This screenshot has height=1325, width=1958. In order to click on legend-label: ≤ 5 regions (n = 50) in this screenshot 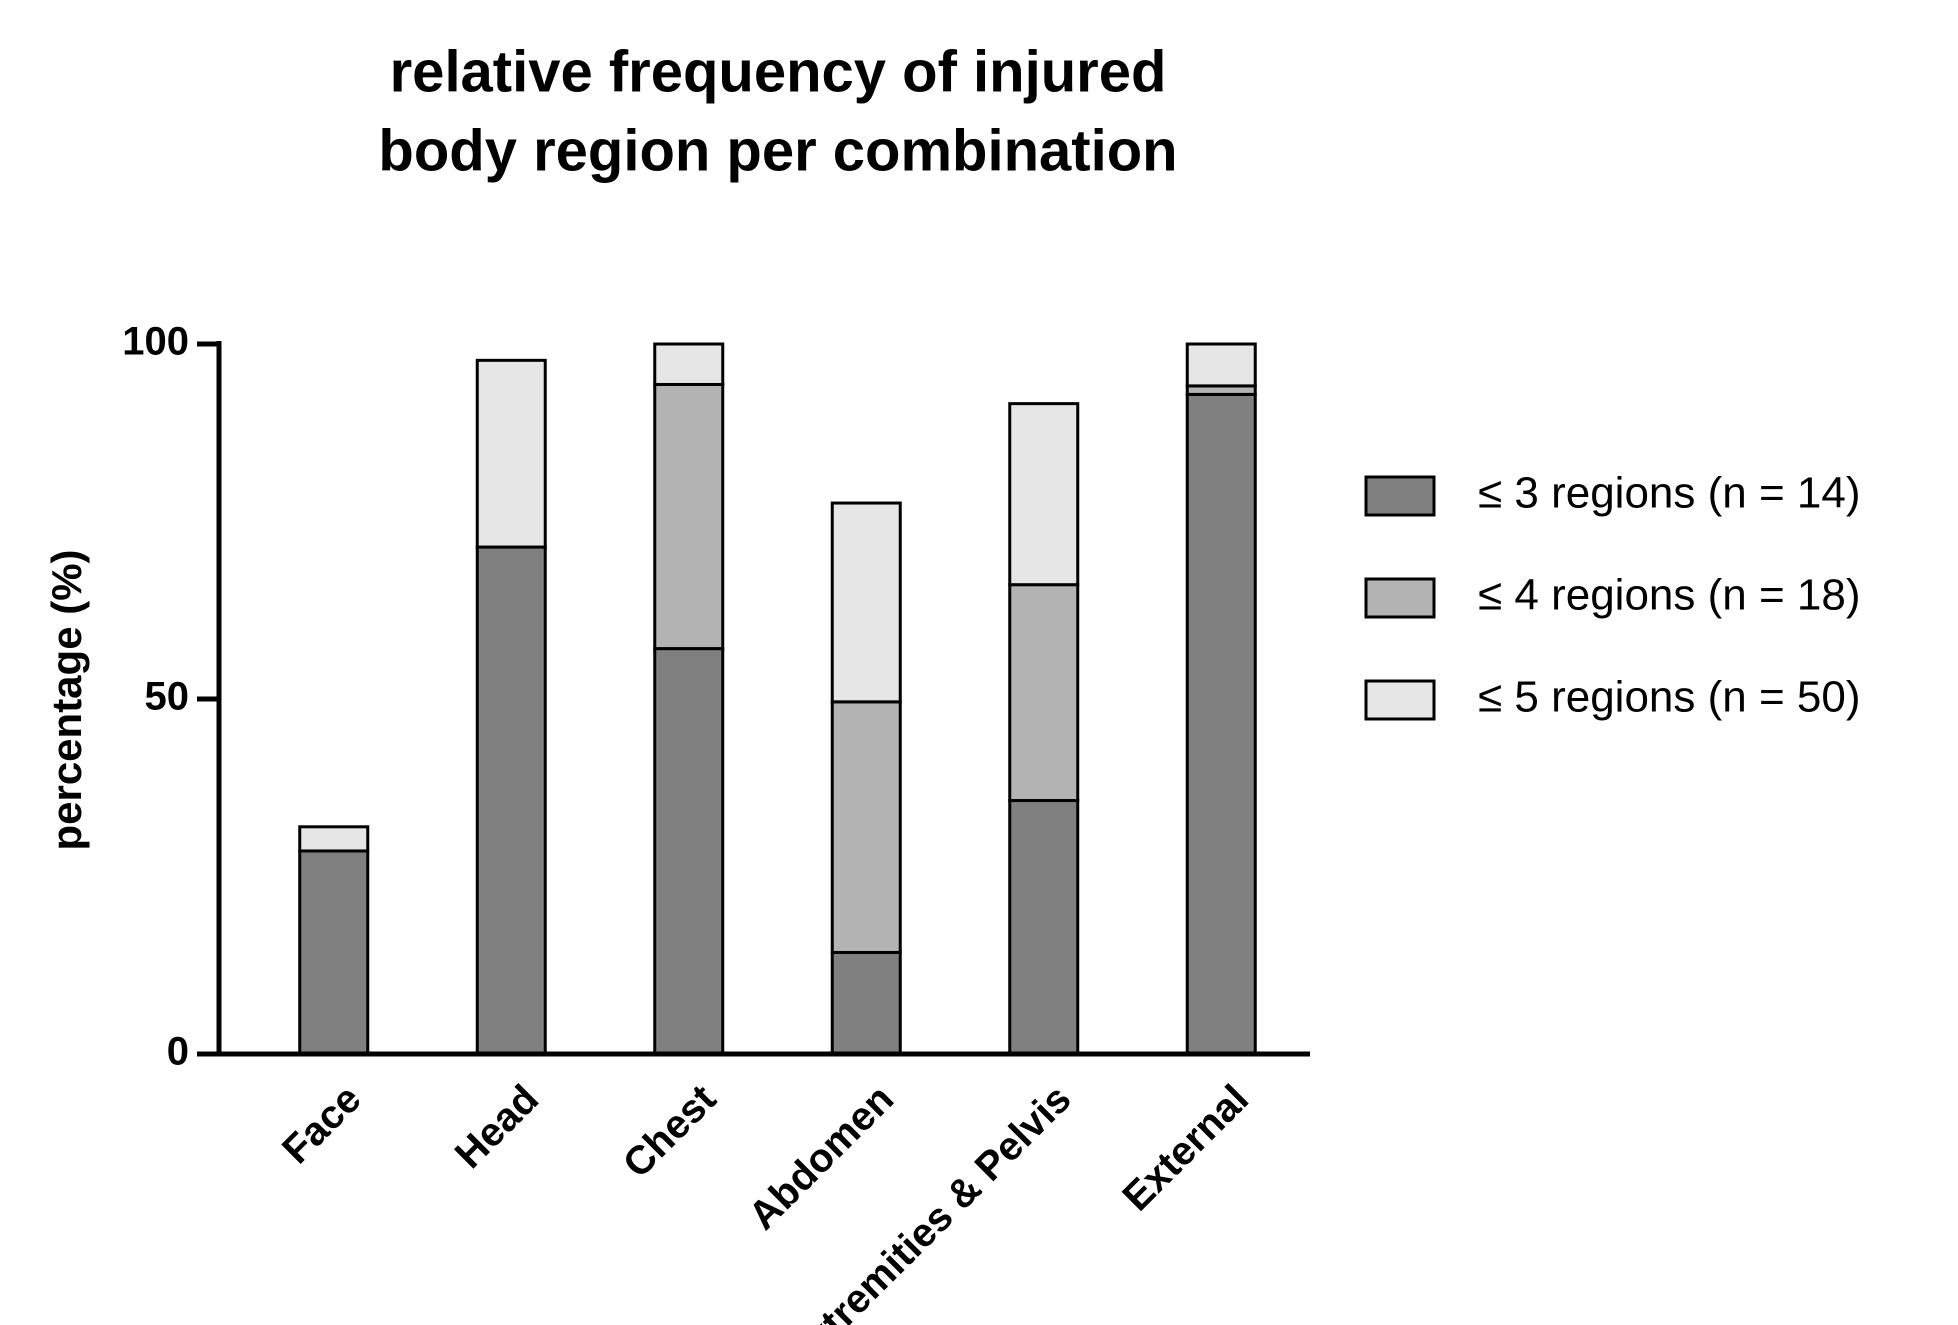, I will do `click(1669, 697)`.